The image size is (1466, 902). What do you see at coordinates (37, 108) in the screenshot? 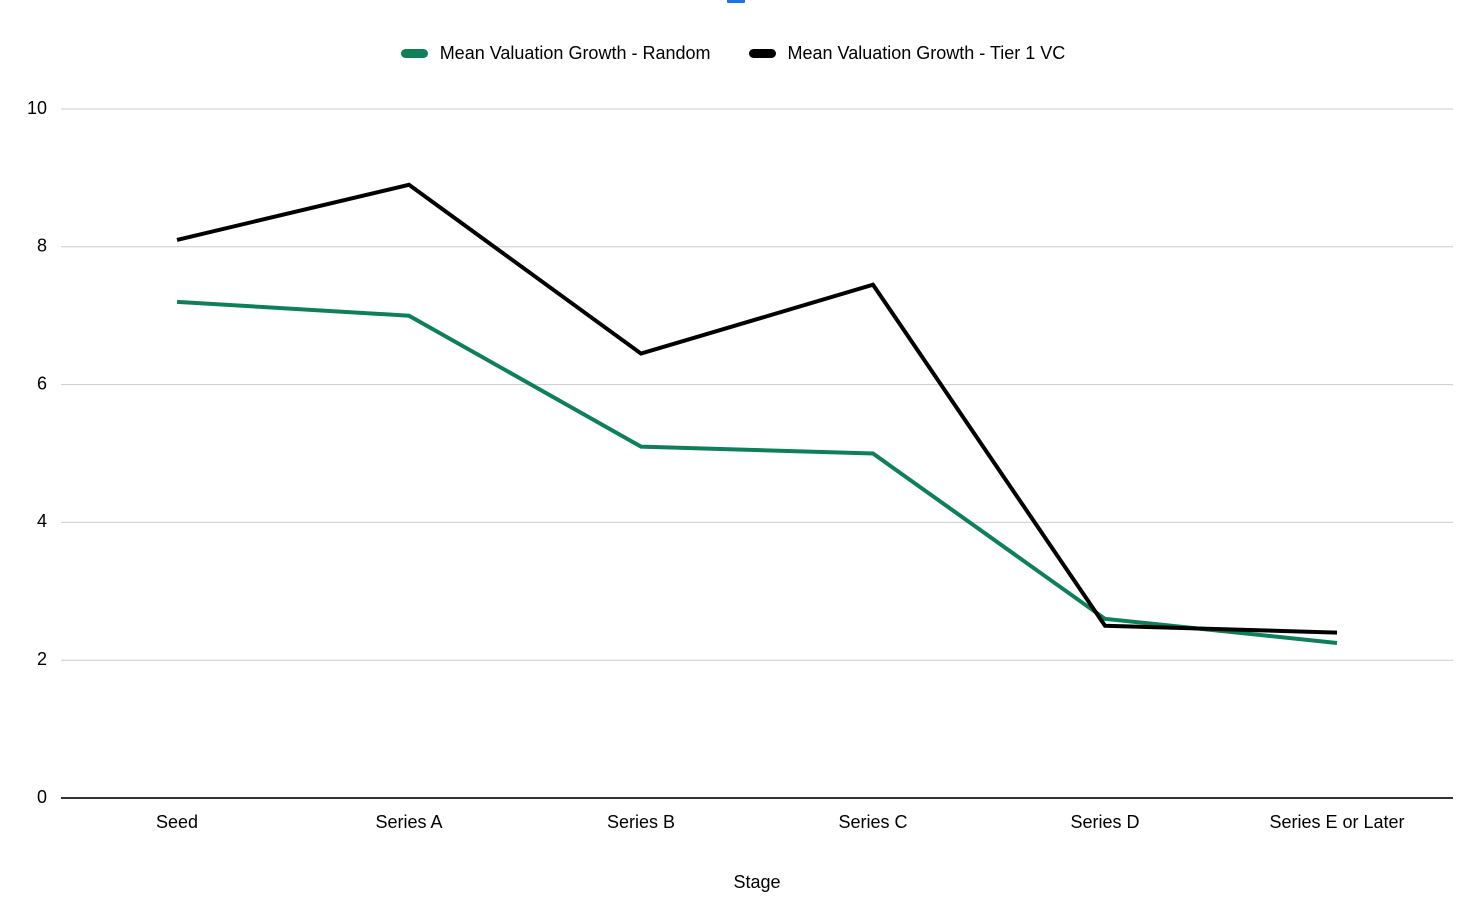
I see `y-tick-label: 10` at bounding box center [37, 108].